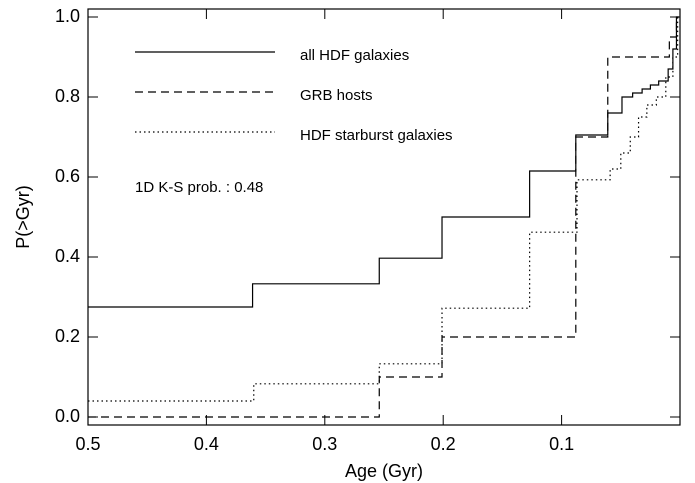 This screenshot has height=483, width=695. What do you see at coordinates (561, 444) in the screenshot?
I see `x-tick-label: 0.1` at bounding box center [561, 444].